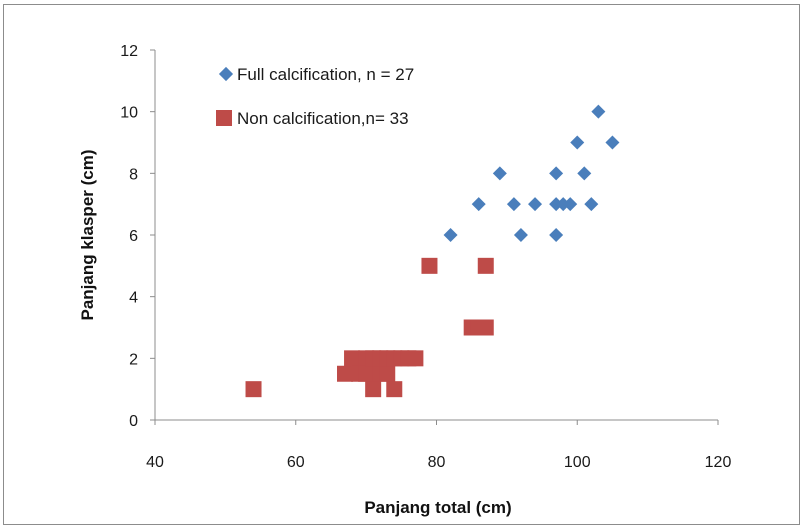 The height and width of the screenshot is (530, 805). What do you see at coordinates (155, 462) in the screenshot?
I see `x-tick-label: 40` at bounding box center [155, 462].